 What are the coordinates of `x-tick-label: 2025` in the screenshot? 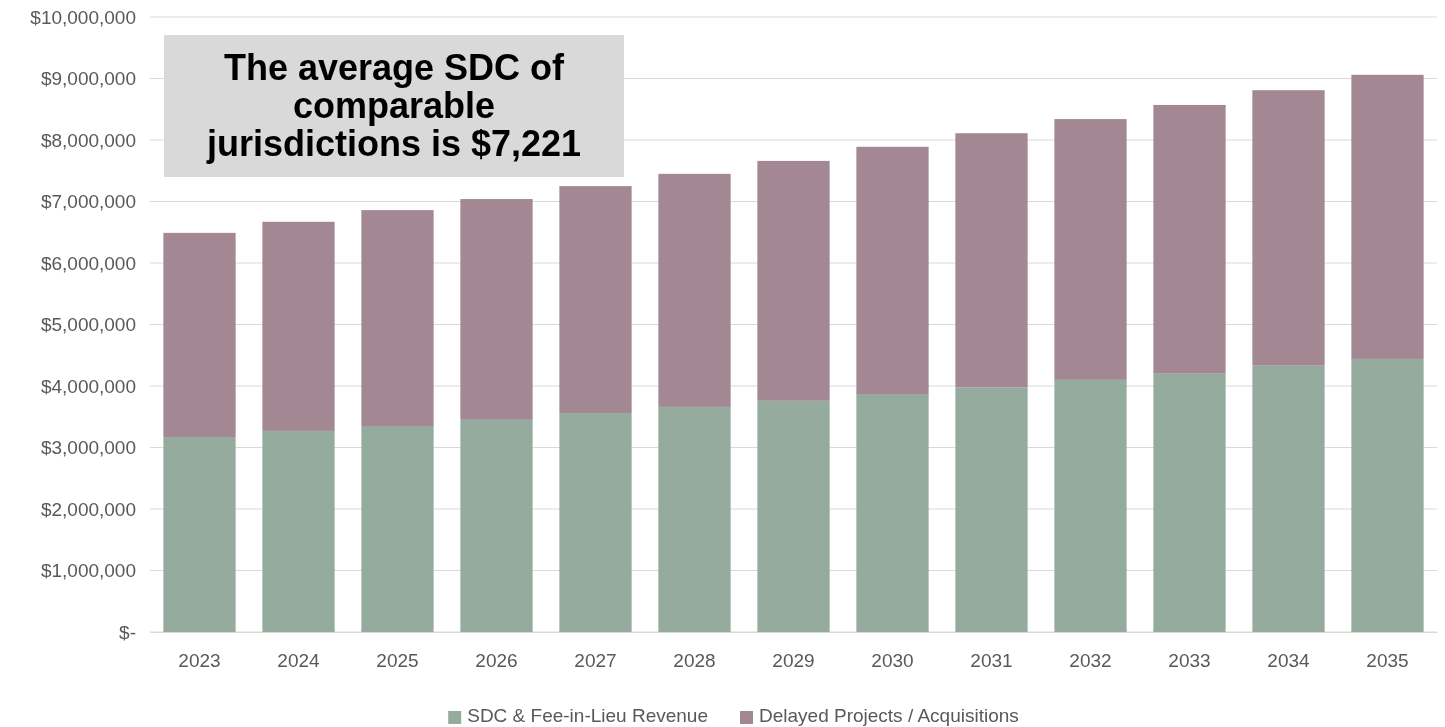 It's located at (397, 661).